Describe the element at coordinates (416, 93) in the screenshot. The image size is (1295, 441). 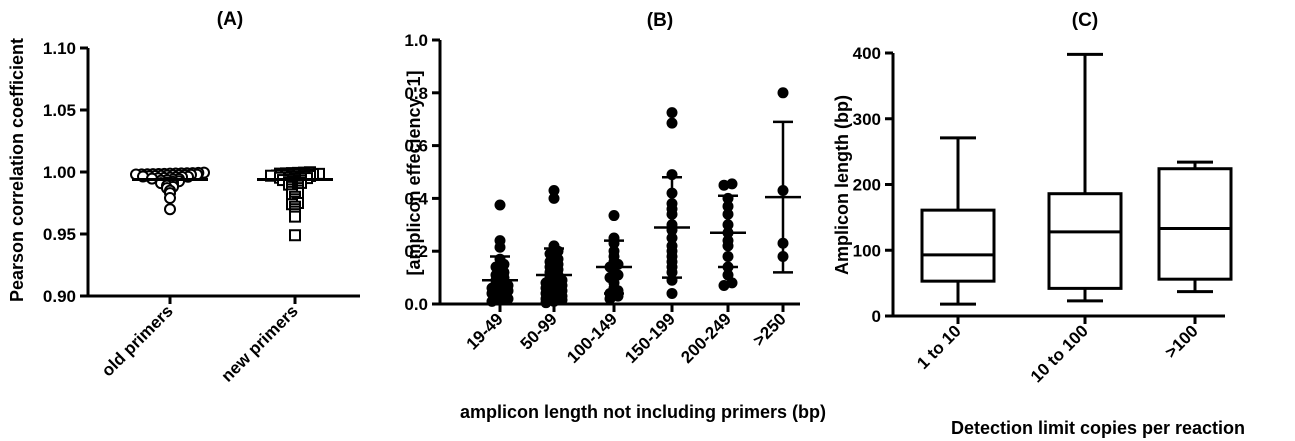
I see `panel-b-y-tick-label: 0.8` at that location.